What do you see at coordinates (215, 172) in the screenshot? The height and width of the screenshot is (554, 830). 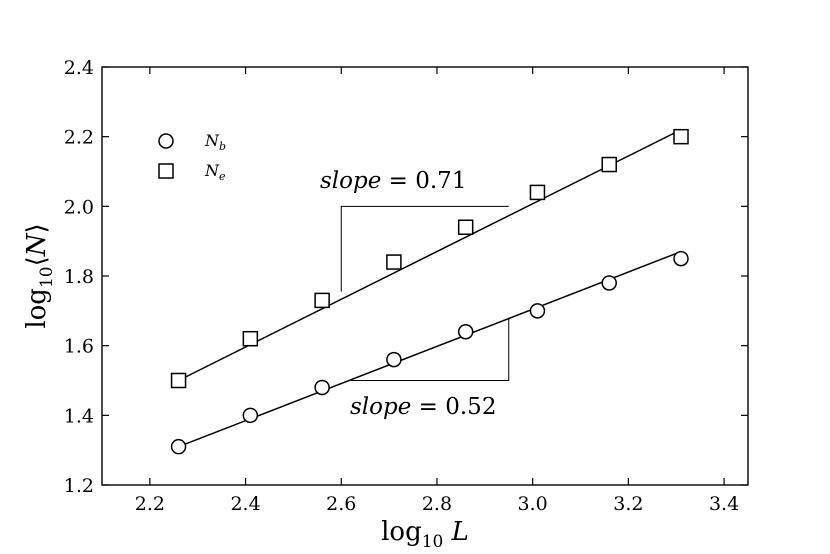 I see `legend-label-ne: Ne` at bounding box center [215, 172].